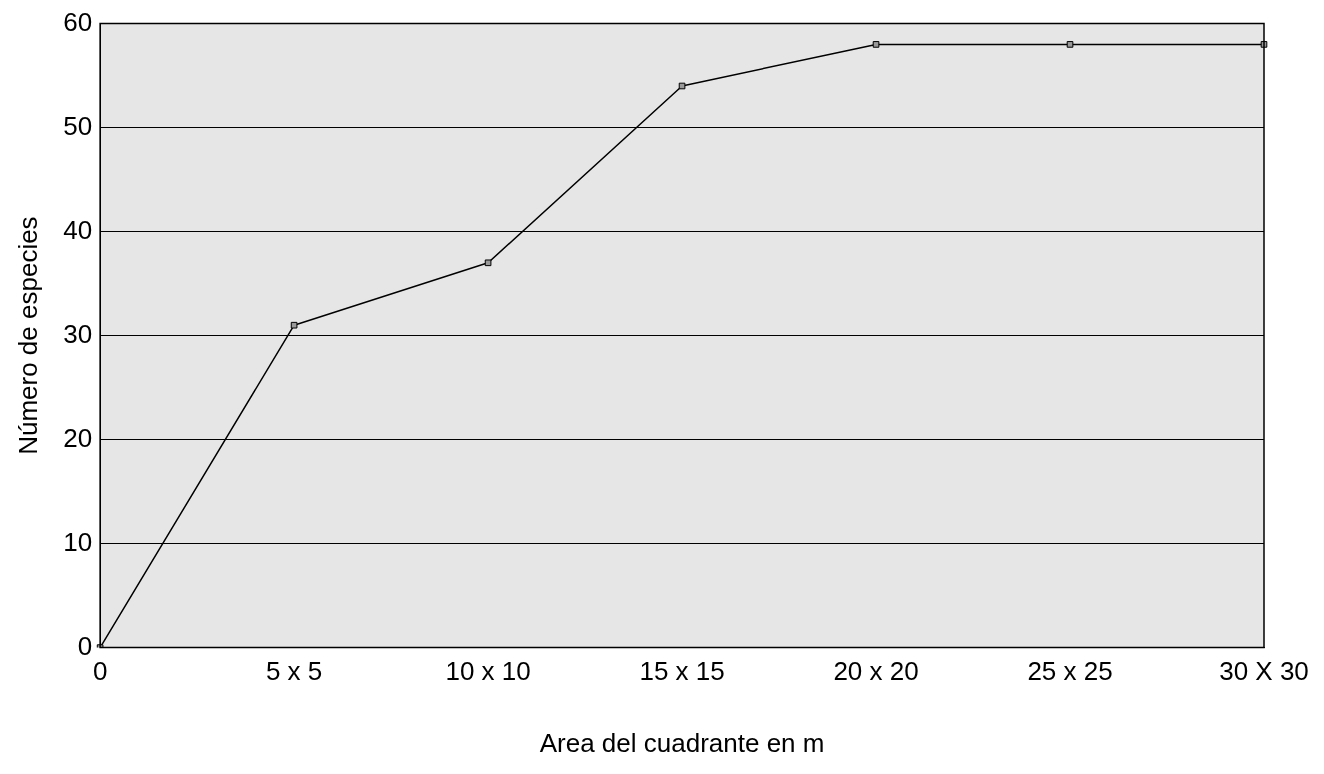 Image resolution: width=1324 pixels, height=774 pixels. I want to click on x-tick-label: 30 X 30, so click(1264, 671).